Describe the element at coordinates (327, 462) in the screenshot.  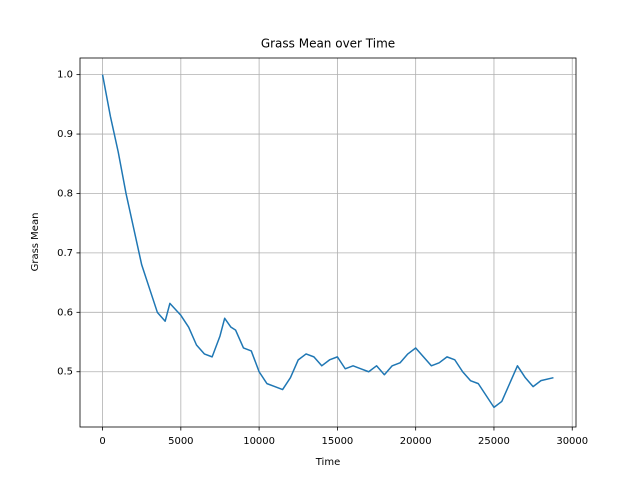
I see `x-axis-label: Time` at that location.